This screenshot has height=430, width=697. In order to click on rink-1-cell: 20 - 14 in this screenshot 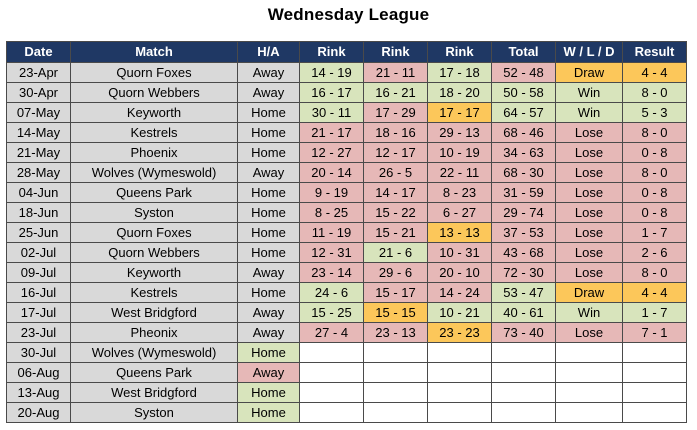, I will do `click(331, 172)`.